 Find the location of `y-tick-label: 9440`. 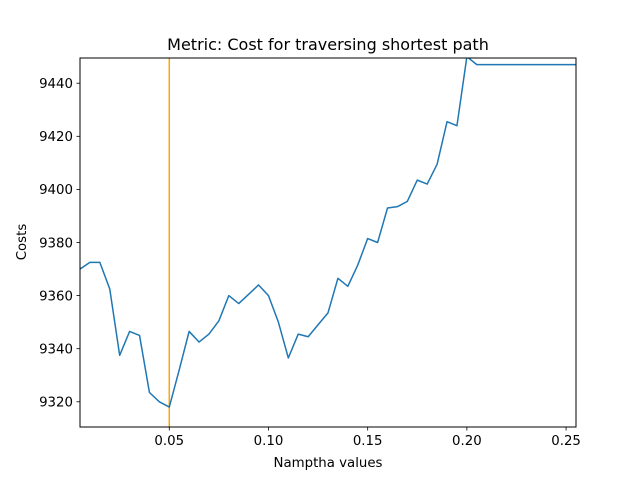

y-tick-label: 9440 is located at coordinates (56, 84).